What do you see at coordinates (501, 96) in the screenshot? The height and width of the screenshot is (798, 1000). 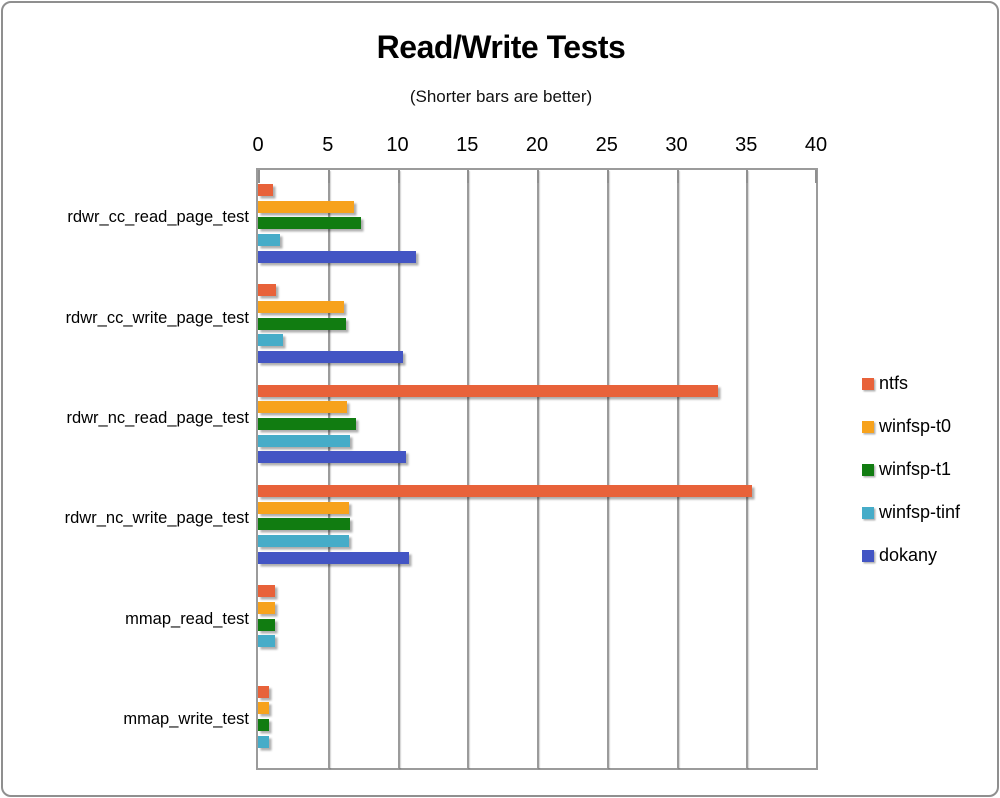 I see `chart-subtitle: (Shorter bars are better)` at bounding box center [501, 96].